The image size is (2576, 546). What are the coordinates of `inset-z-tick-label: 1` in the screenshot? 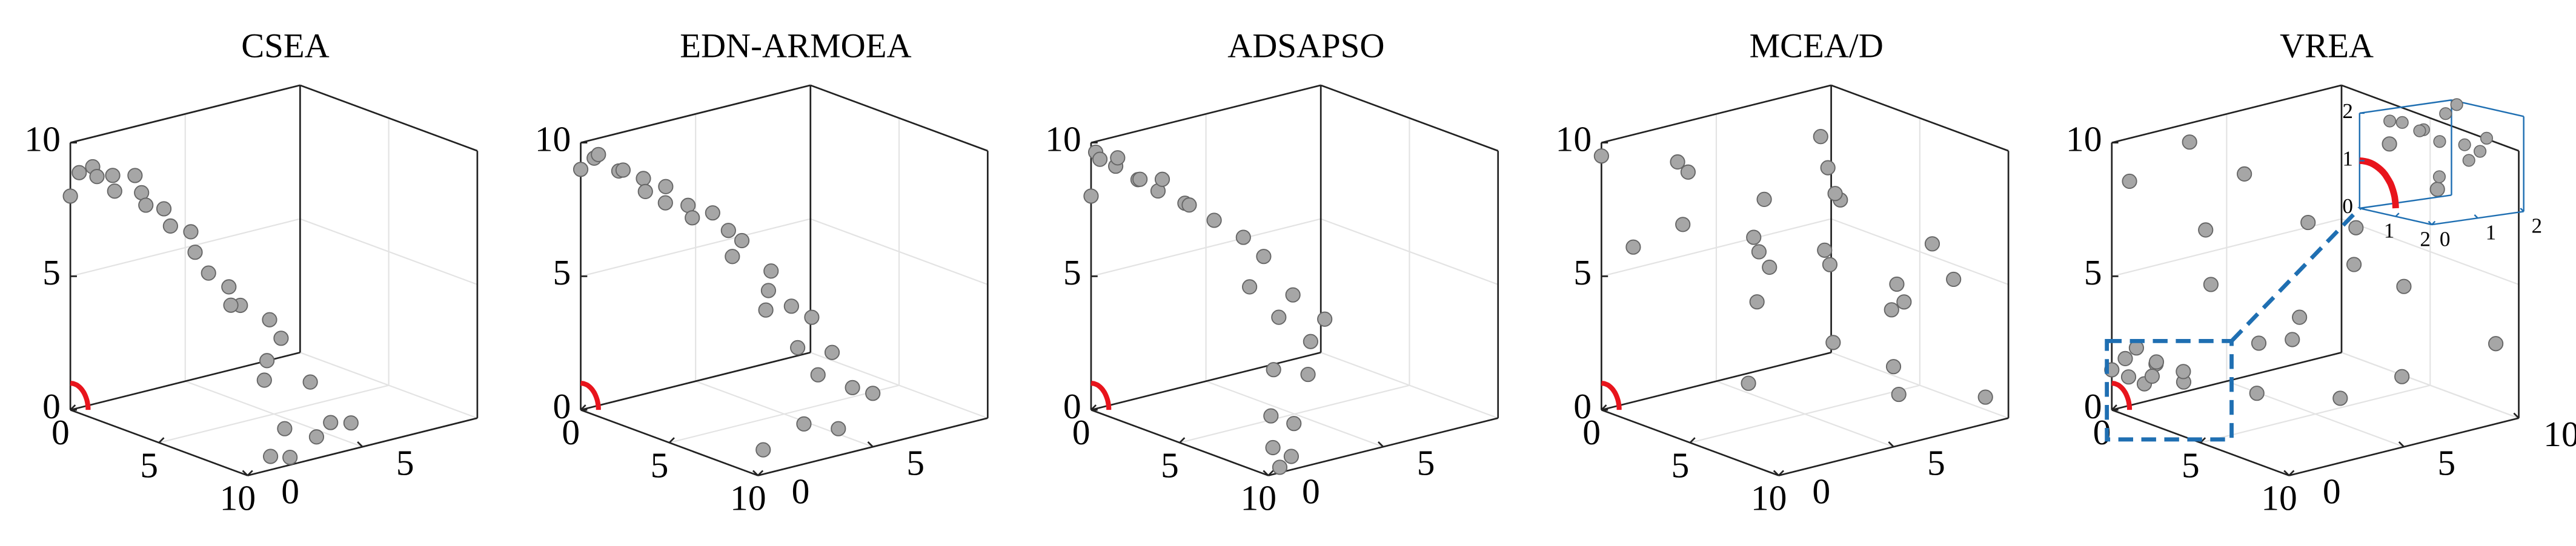 It's located at (2347, 159).